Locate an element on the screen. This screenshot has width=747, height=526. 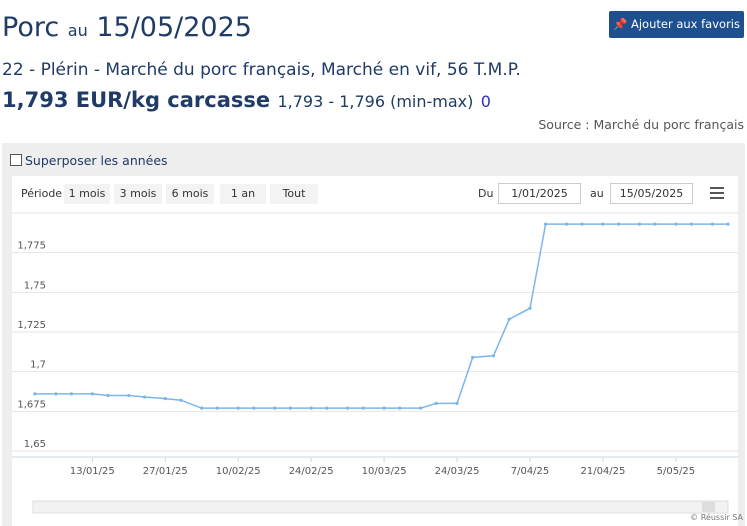
from-label: Du is located at coordinates (486, 193).